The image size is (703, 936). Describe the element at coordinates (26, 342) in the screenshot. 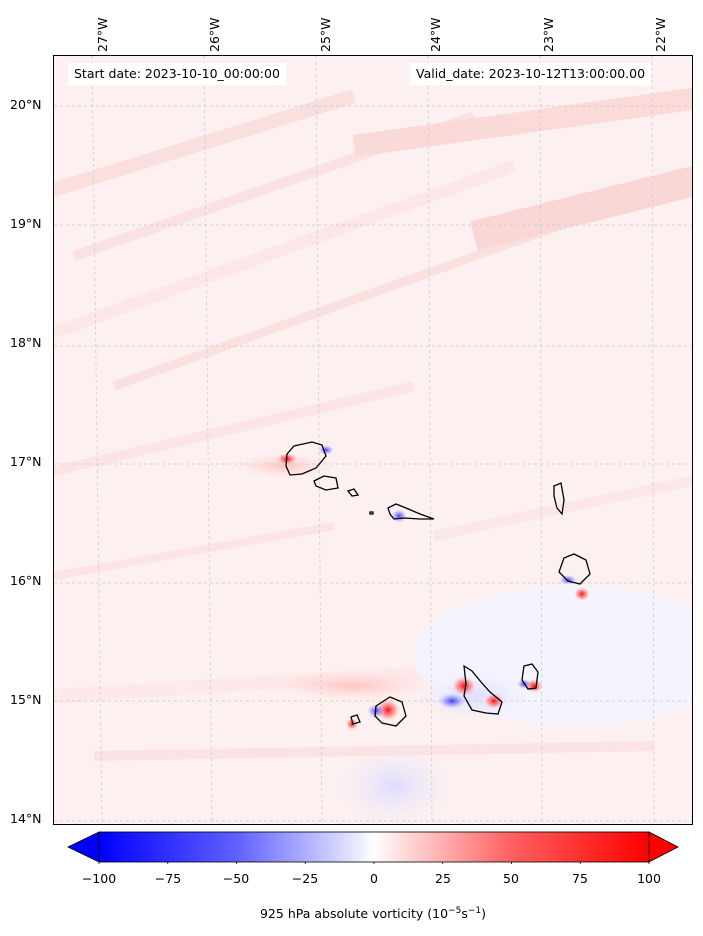

I see `lat-label-18n: 18°N` at that location.